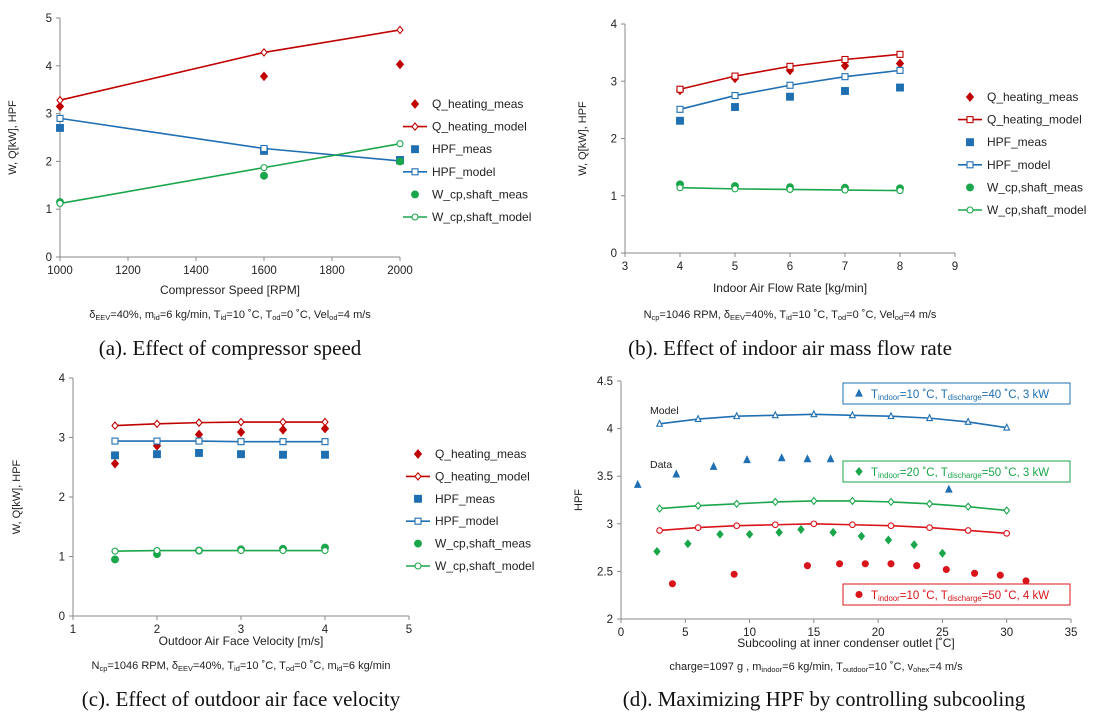 The width and height of the screenshot is (1094, 717). Describe the element at coordinates (955, 267) in the screenshot. I see `x-tick-label: 9` at that location.